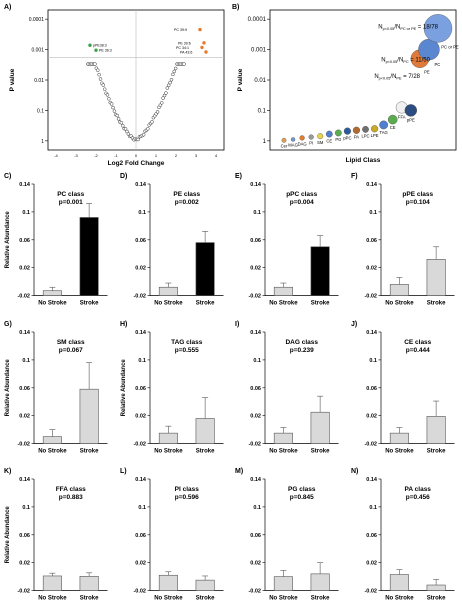  What do you see at coordinates (329, 140) in the screenshot?
I see `bubble-label: CE` at bounding box center [329, 140].